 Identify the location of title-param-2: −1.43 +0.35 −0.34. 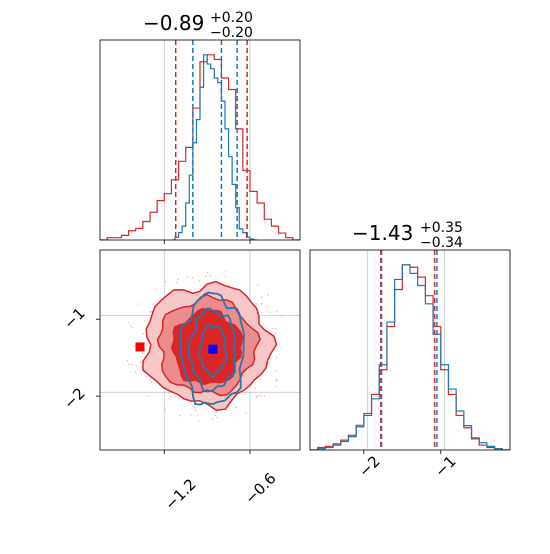
(407, 235).